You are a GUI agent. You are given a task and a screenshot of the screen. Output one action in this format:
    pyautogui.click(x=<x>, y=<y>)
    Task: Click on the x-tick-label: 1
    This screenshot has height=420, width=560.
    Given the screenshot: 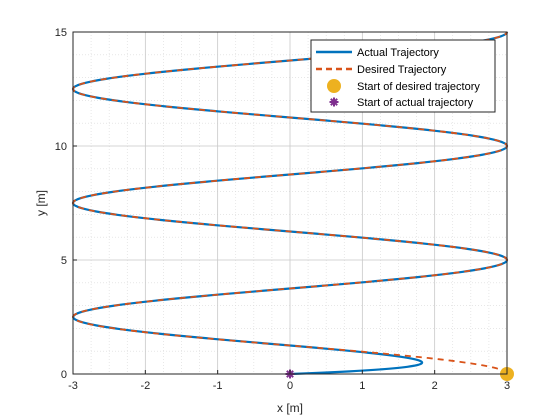 What is the action you would take?
    pyautogui.click(x=362, y=386)
    